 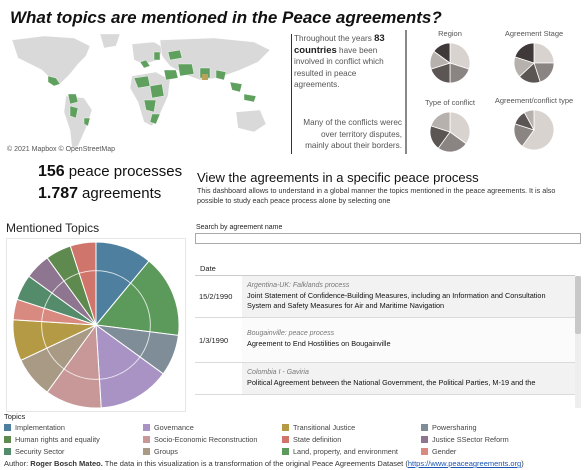 What do you see at coordinates (208, 268) in the screenshot?
I see `date-column-header: Date` at bounding box center [208, 268].